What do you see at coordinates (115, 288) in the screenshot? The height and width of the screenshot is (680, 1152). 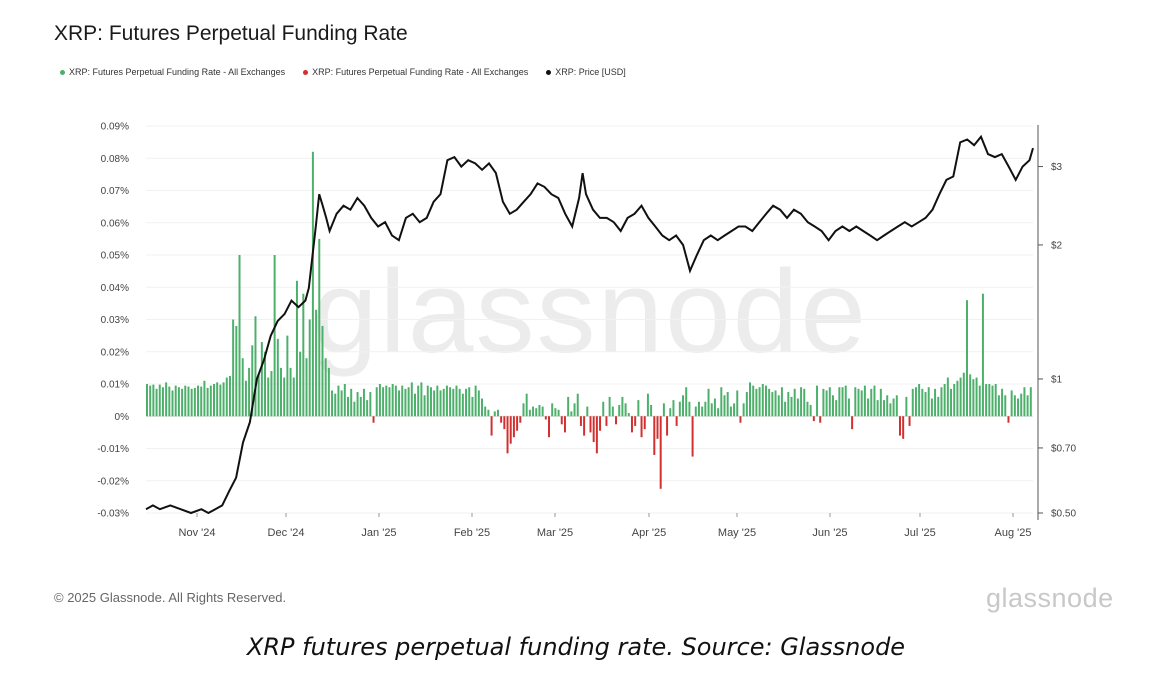 I see `left-tick-label: 0.04%` at bounding box center [115, 288].